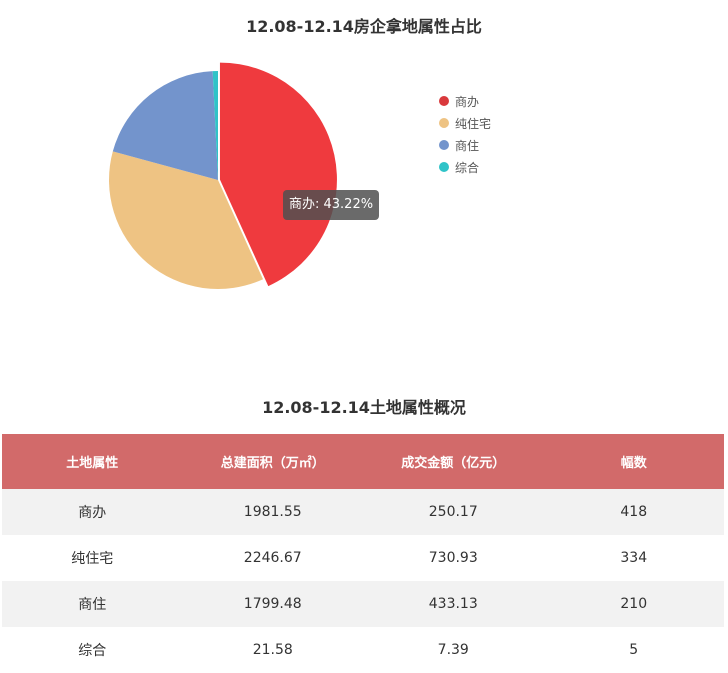 The width and height of the screenshot is (728, 673). I want to click on legend-item-zonghe: 综合, so click(465, 167).